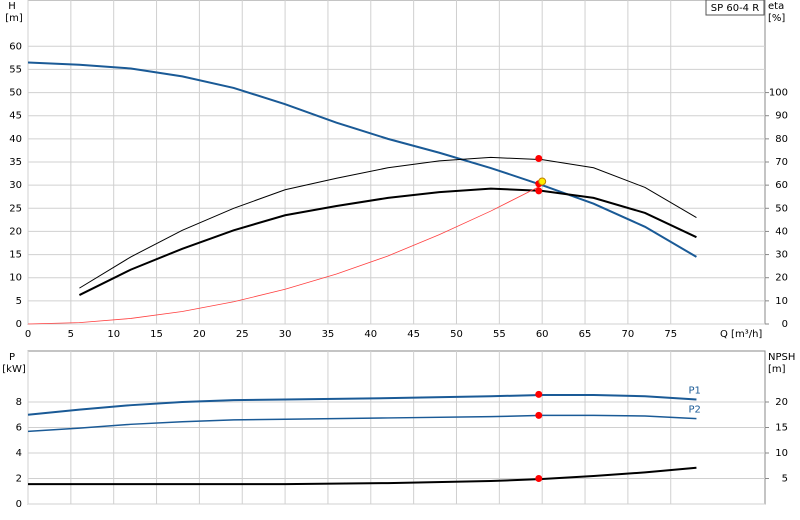 This screenshot has width=800, height=520. I want to click on x-tick-label: 15, so click(156, 334).